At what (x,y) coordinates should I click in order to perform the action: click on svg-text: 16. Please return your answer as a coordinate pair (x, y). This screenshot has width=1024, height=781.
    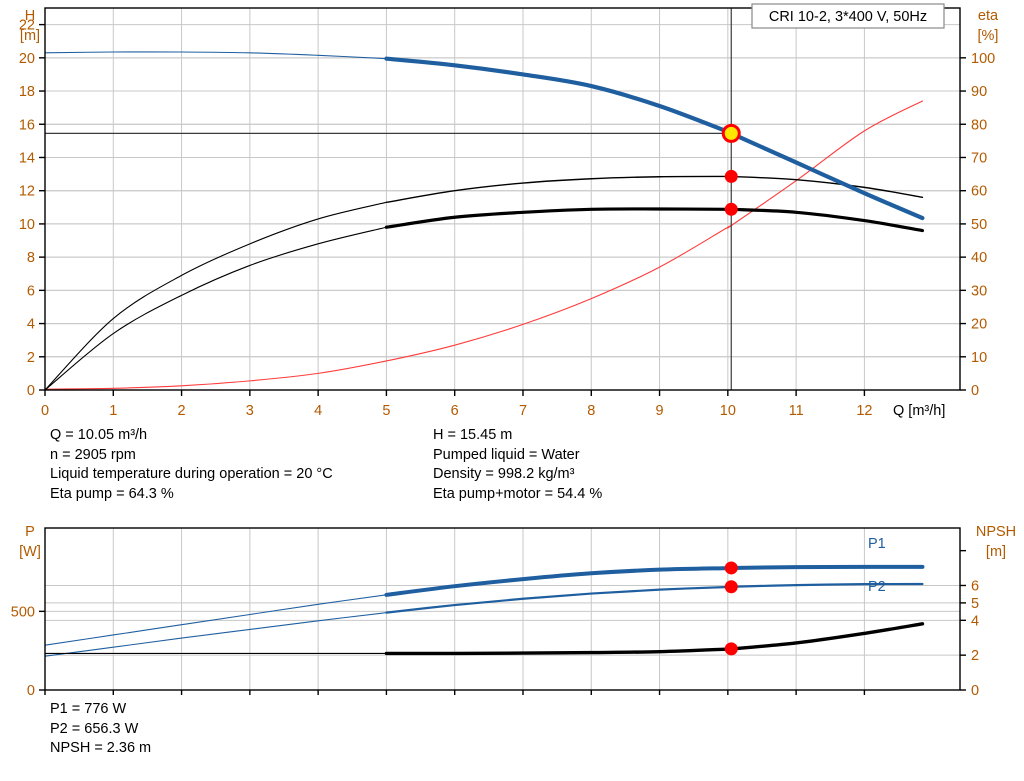
    Looking at the image, I should click on (27, 125).